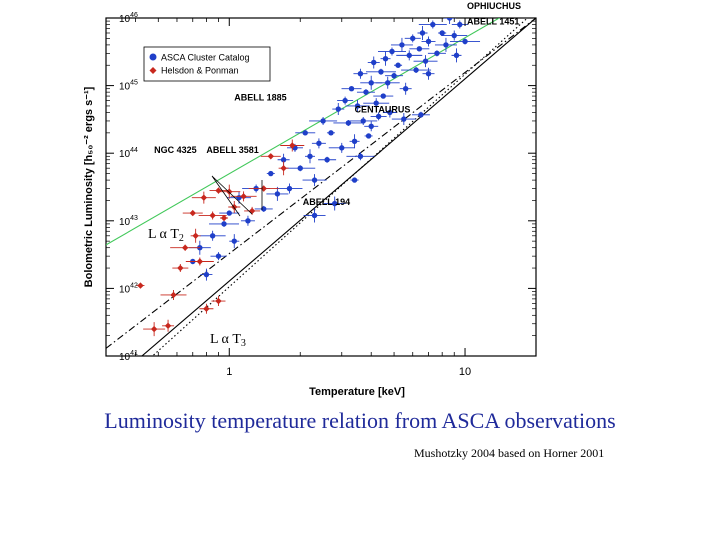 The image size is (720, 540). What do you see at coordinates (166, 235) in the screenshot?
I see `slope-label-t2: L α T2` at bounding box center [166, 235].